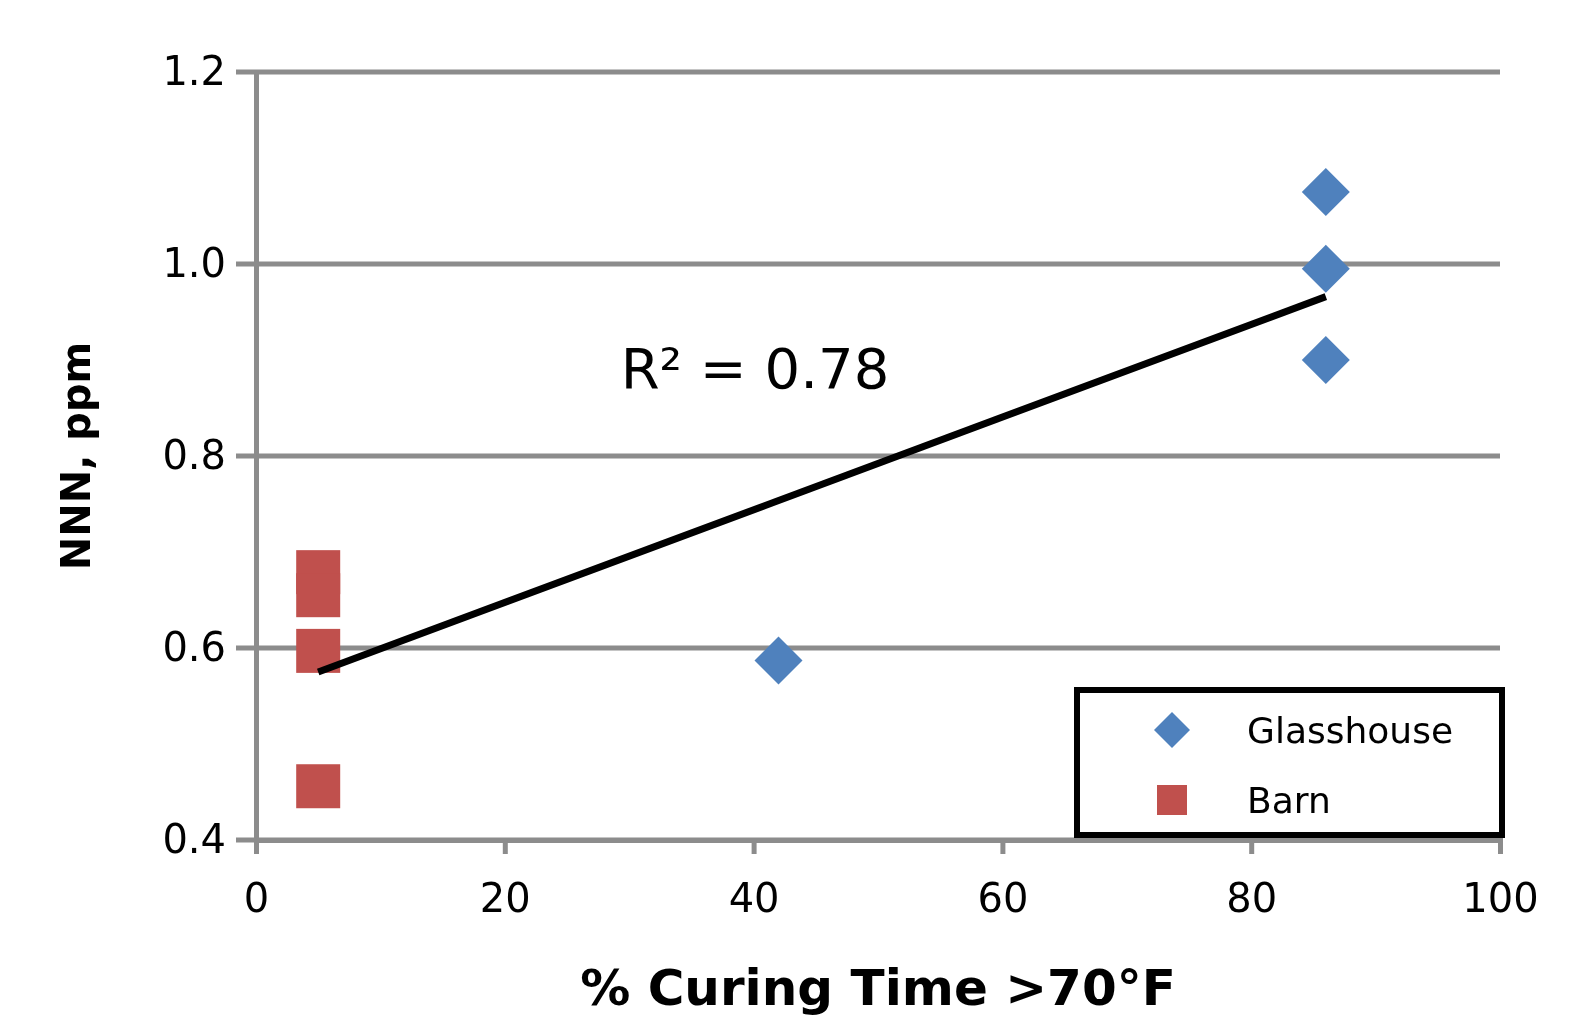  Describe the element at coordinates (76, 456) in the screenshot. I see `y-axis-title: NNN, ppm` at that location.